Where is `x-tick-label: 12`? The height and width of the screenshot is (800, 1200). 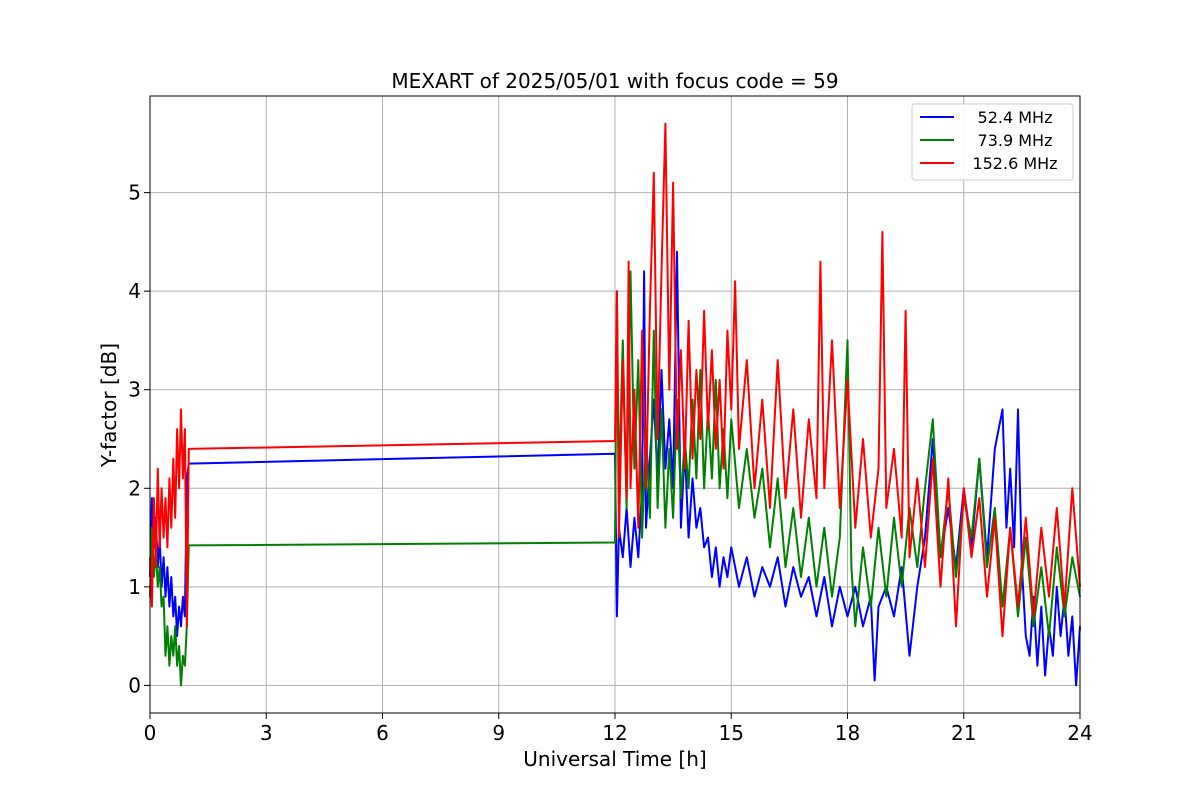 x-tick-label: 12 is located at coordinates (614, 733).